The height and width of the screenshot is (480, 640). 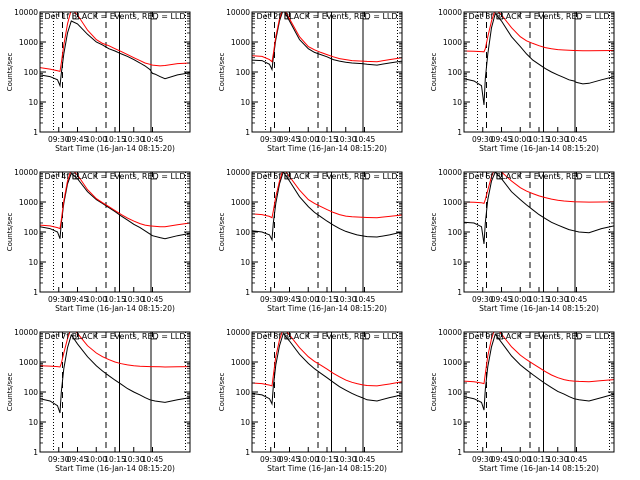 I want to click on chart-title: Det 3f BLACK = Events, RED = LLD, so click(x=538, y=16).